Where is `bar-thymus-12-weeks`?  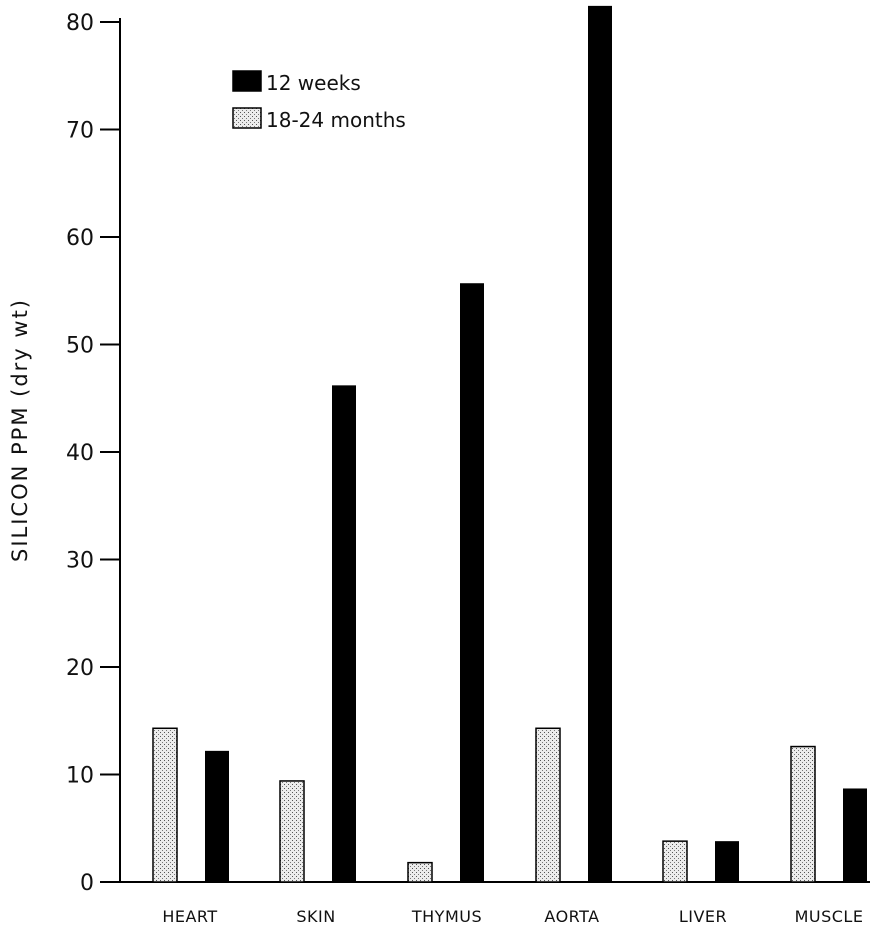
bar-thymus-12-weeks is located at coordinates (472, 583).